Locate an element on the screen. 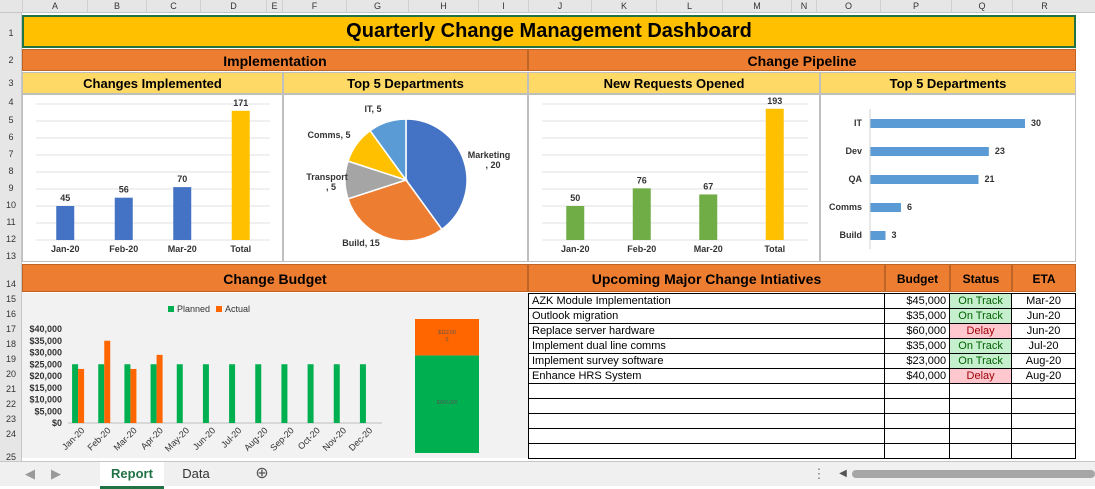  cell-name: Outlook migration is located at coordinates (706, 316).